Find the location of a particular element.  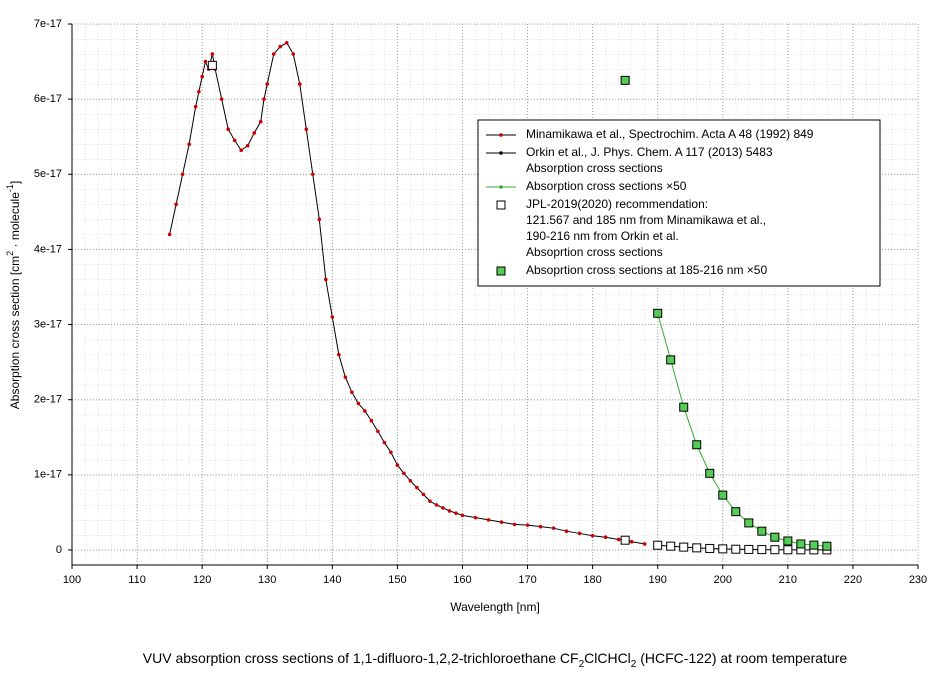

x-tick-label: 210 is located at coordinates (788, 580).